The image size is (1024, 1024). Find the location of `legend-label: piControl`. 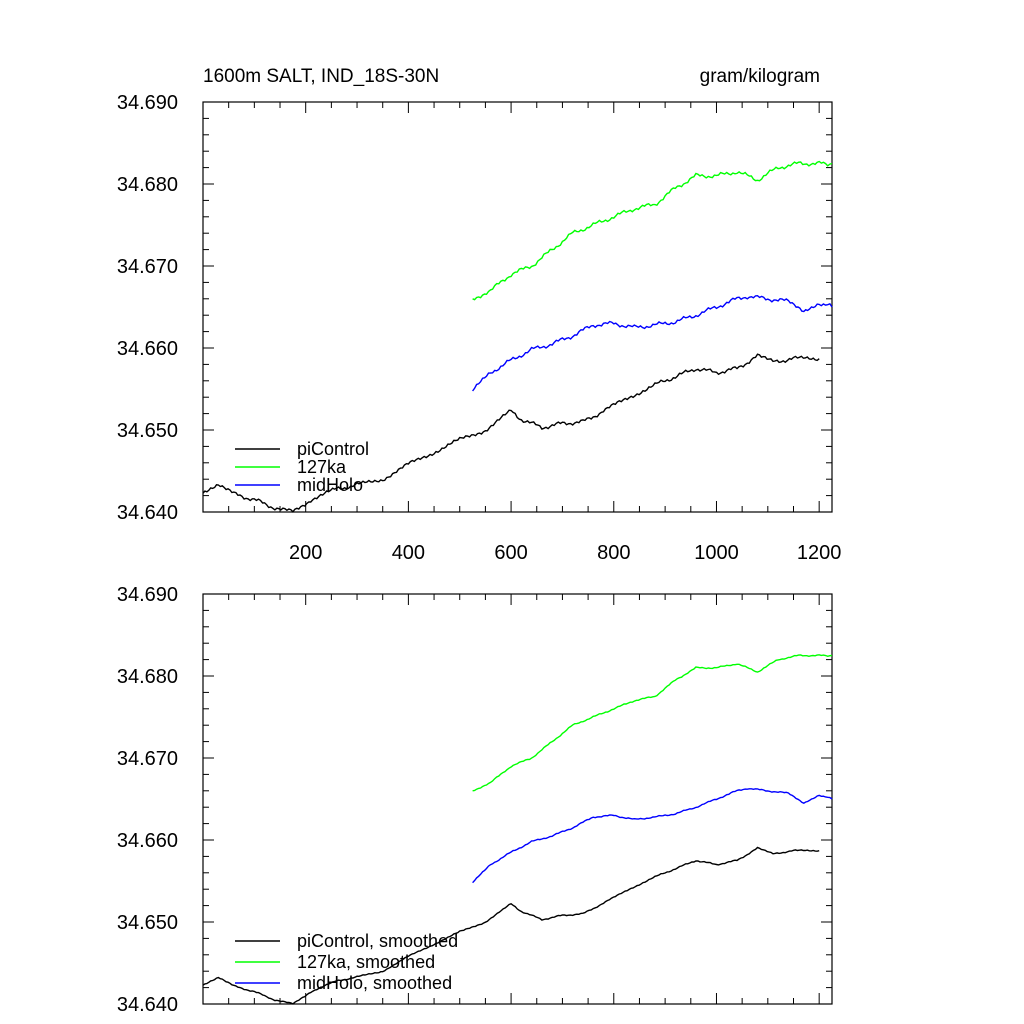

legend-label: piControl is located at coordinates (333, 449).